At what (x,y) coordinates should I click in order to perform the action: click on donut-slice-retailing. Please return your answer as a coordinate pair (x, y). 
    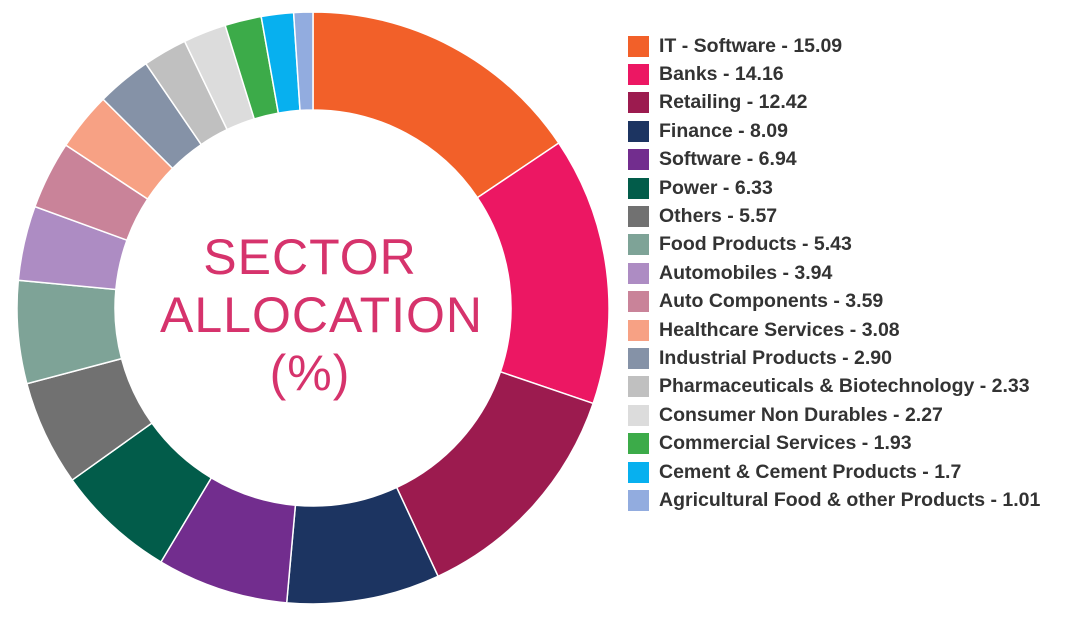
    Looking at the image, I should click on (495, 474).